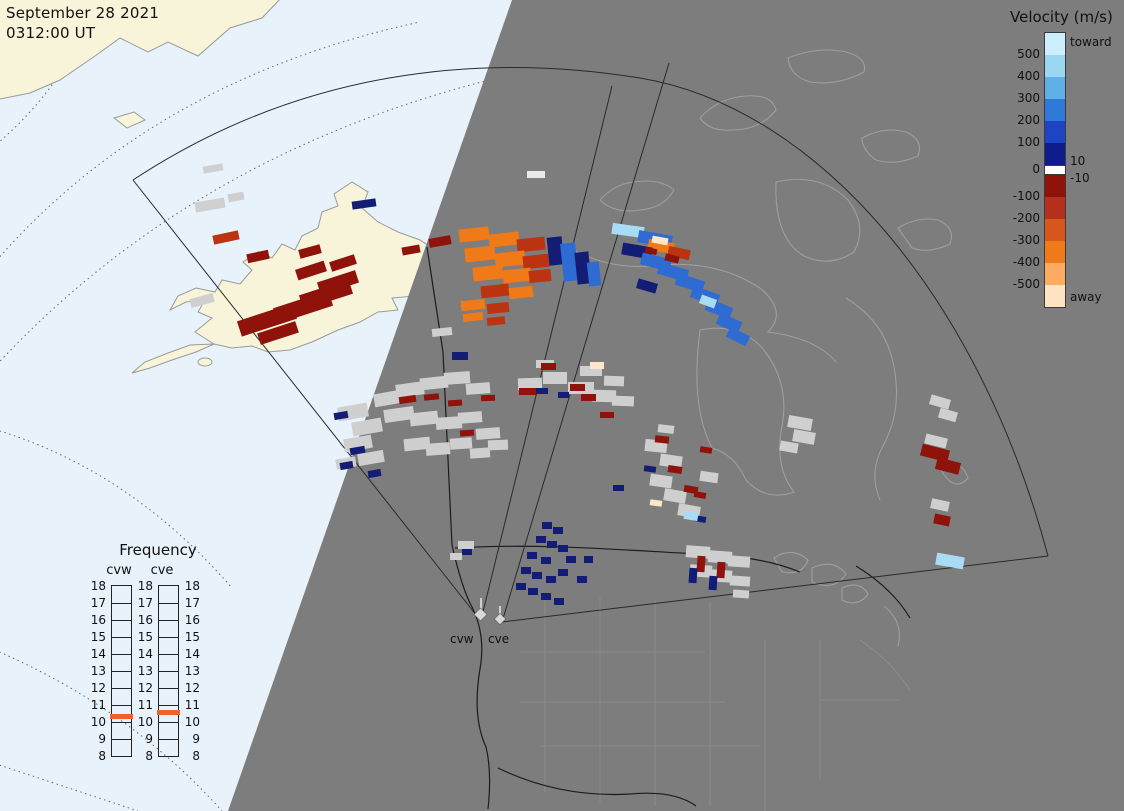 The width and height of the screenshot is (1124, 811). What do you see at coordinates (1028, 120) in the screenshot?
I see `velocity-tick: 200` at bounding box center [1028, 120].